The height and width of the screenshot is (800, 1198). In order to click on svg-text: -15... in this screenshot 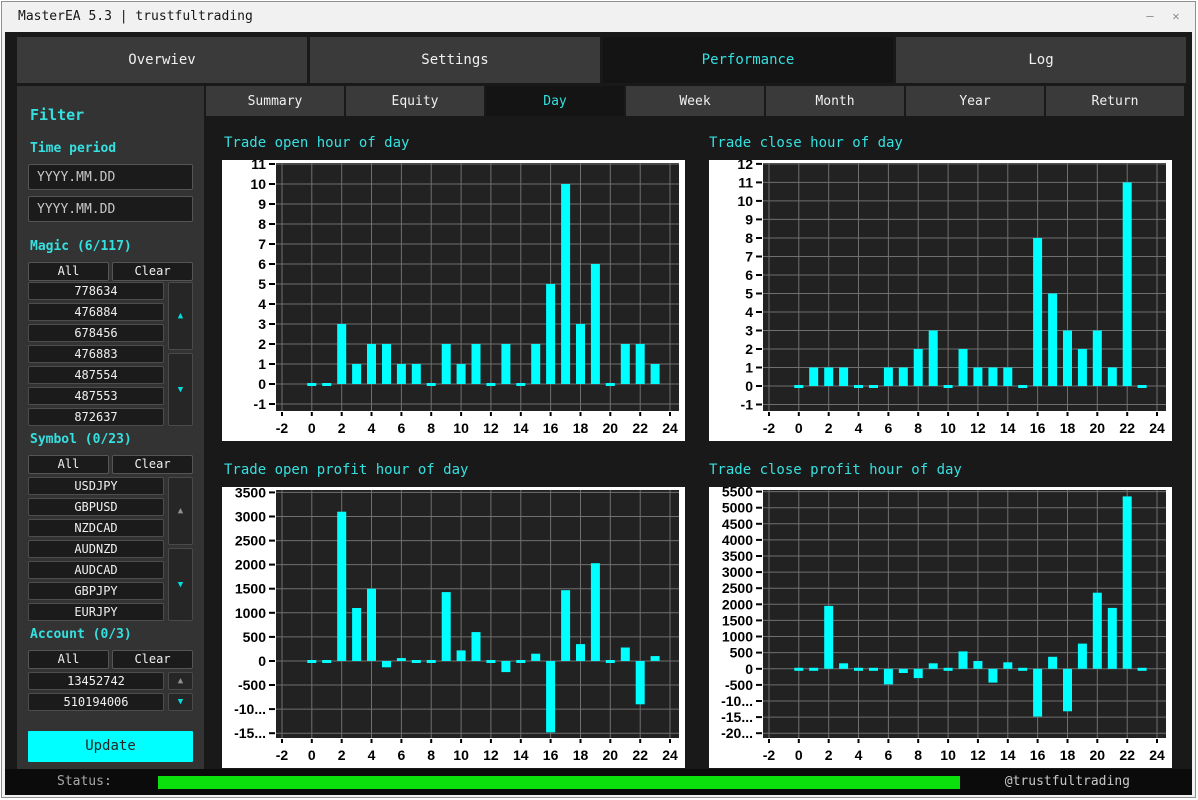, I will do `click(250, 733)`.